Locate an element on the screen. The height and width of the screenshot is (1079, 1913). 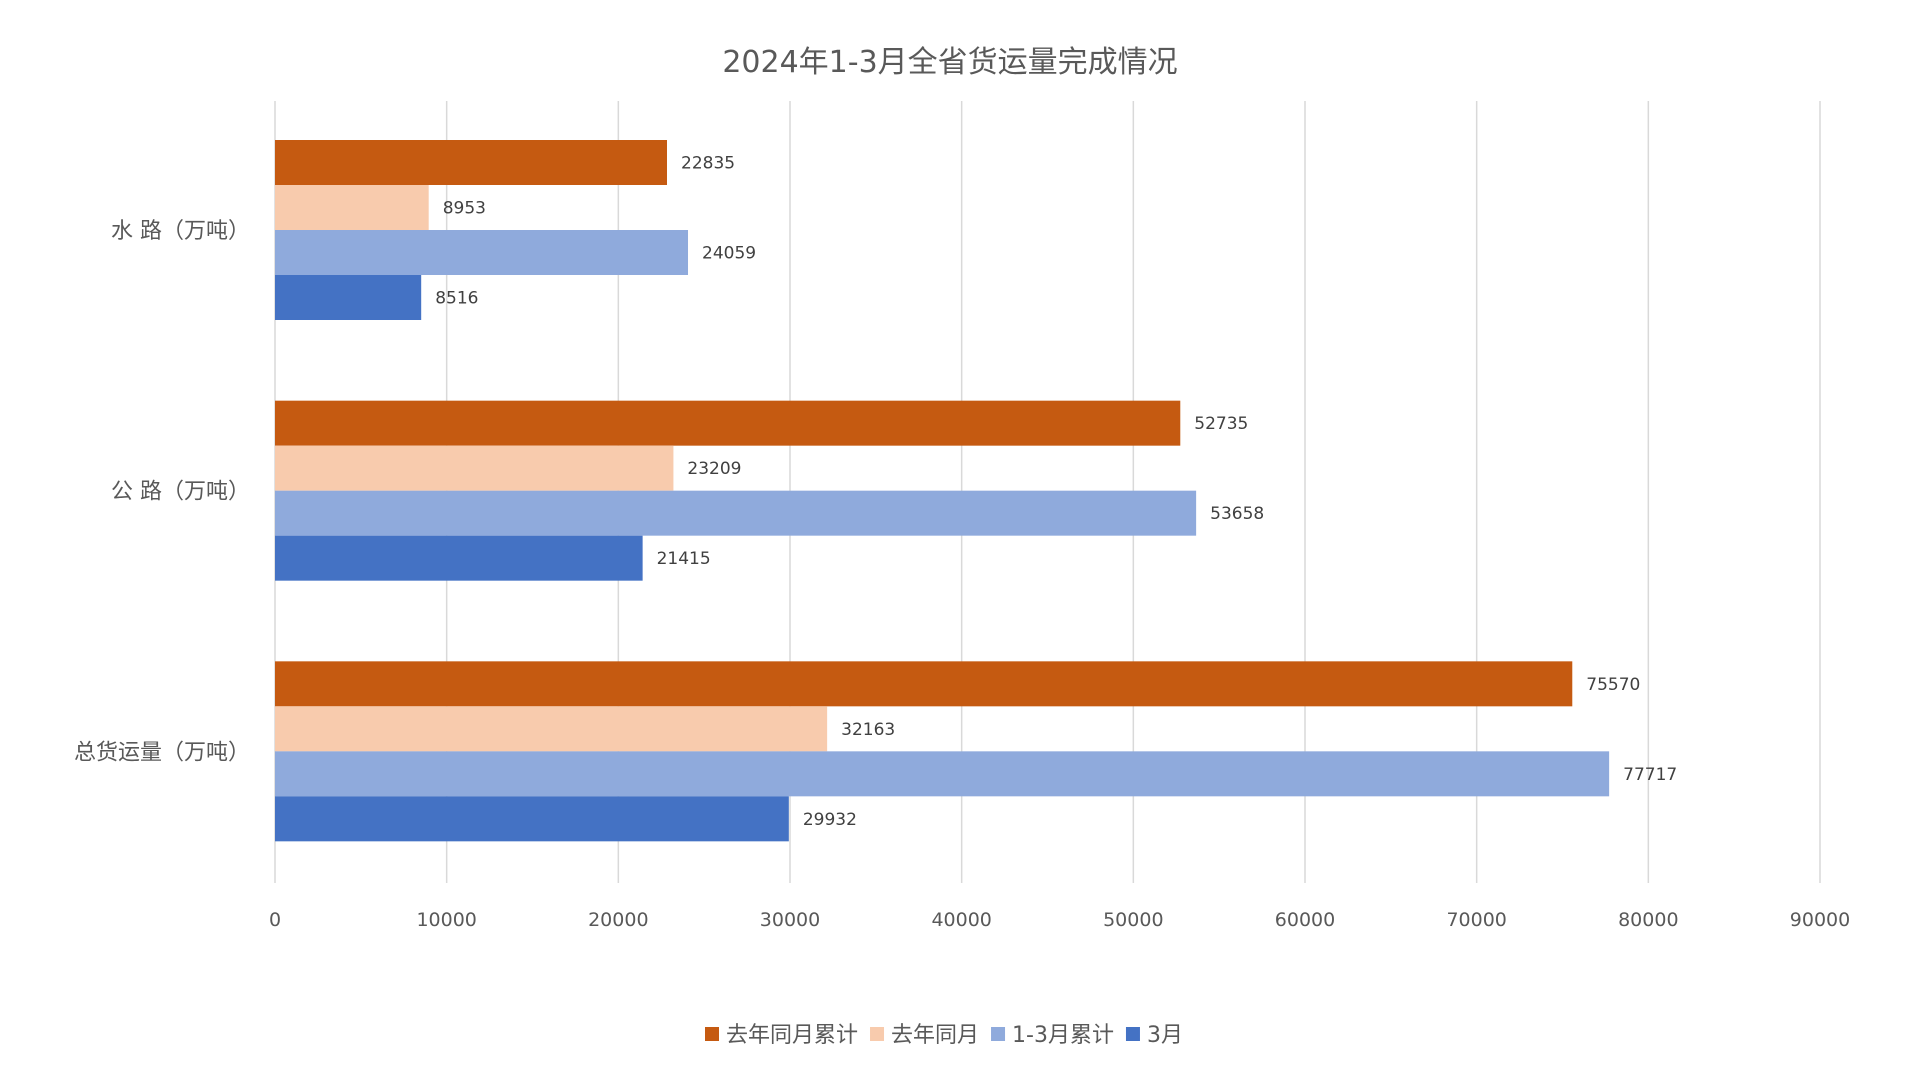
data-label: 22835 is located at coordinates (708, 164).